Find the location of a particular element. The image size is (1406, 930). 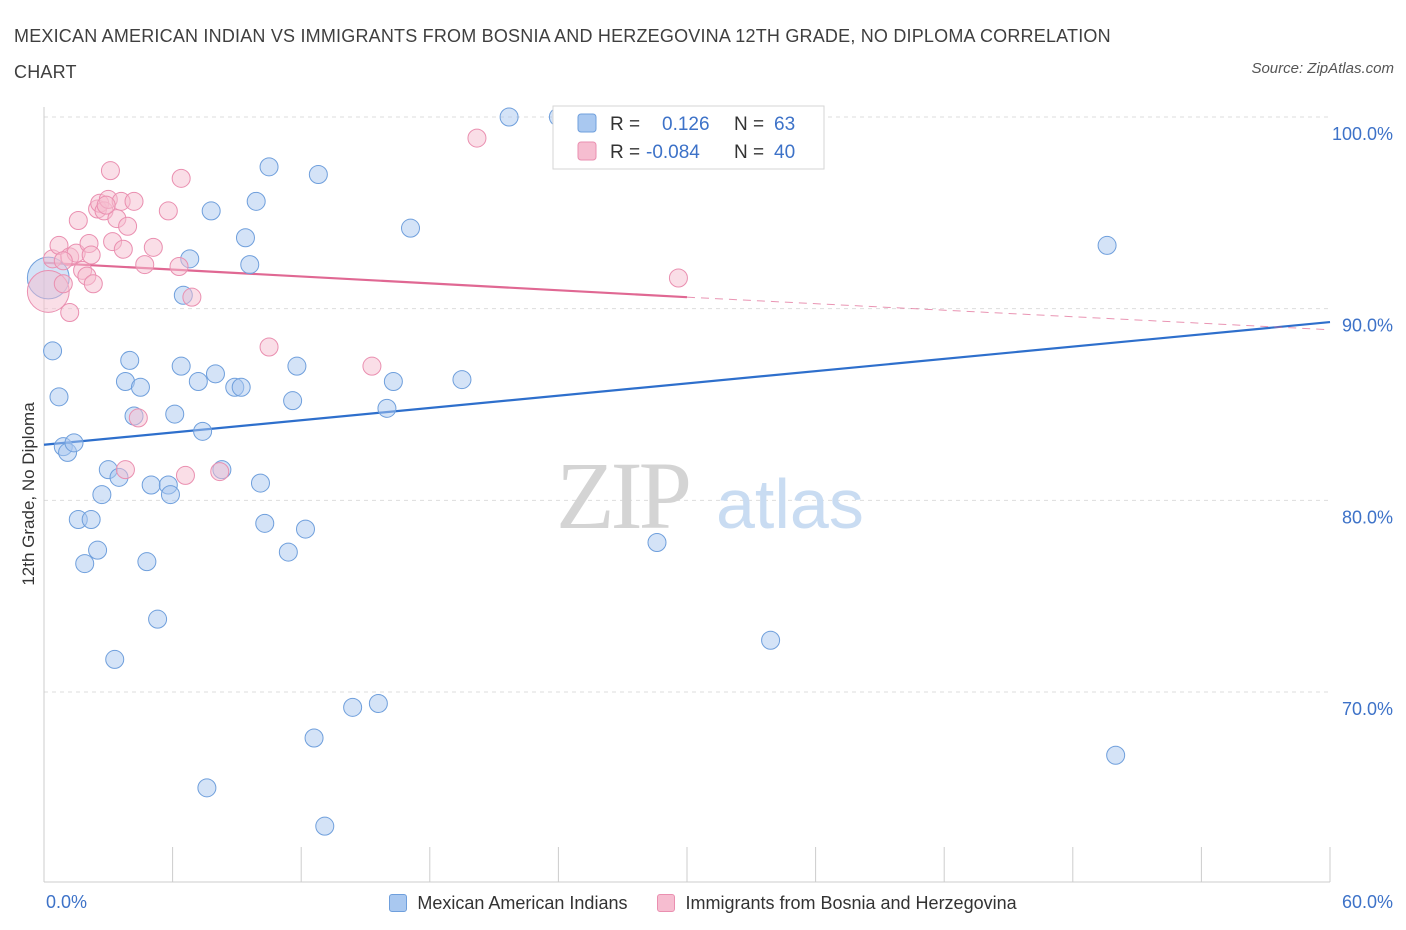

legend-r-label-blue: R = is located at coordinates (625, 124).